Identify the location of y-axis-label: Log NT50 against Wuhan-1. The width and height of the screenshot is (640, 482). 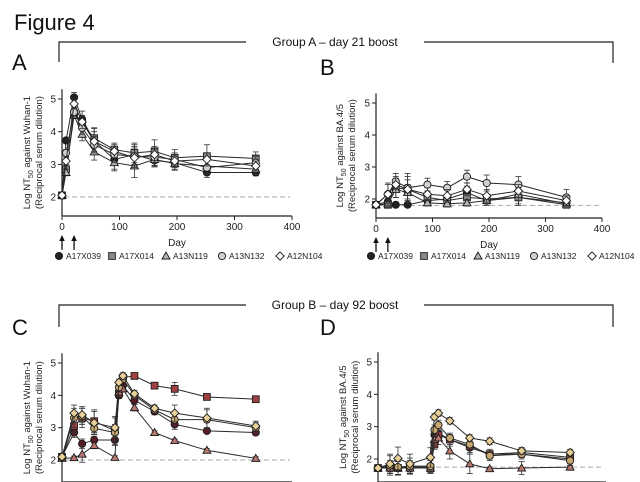
(28, 152).